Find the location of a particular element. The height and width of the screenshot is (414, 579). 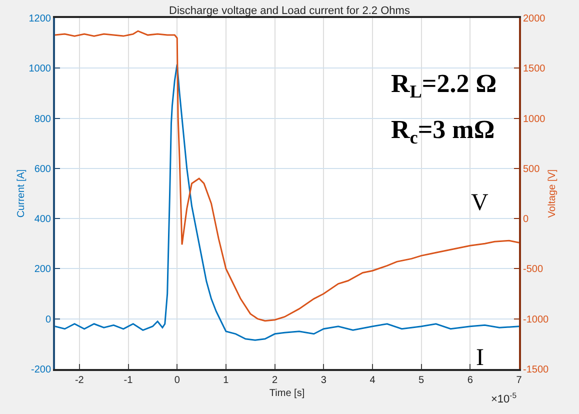

x-tick-label: 0 is located at coordinates (177, 380).